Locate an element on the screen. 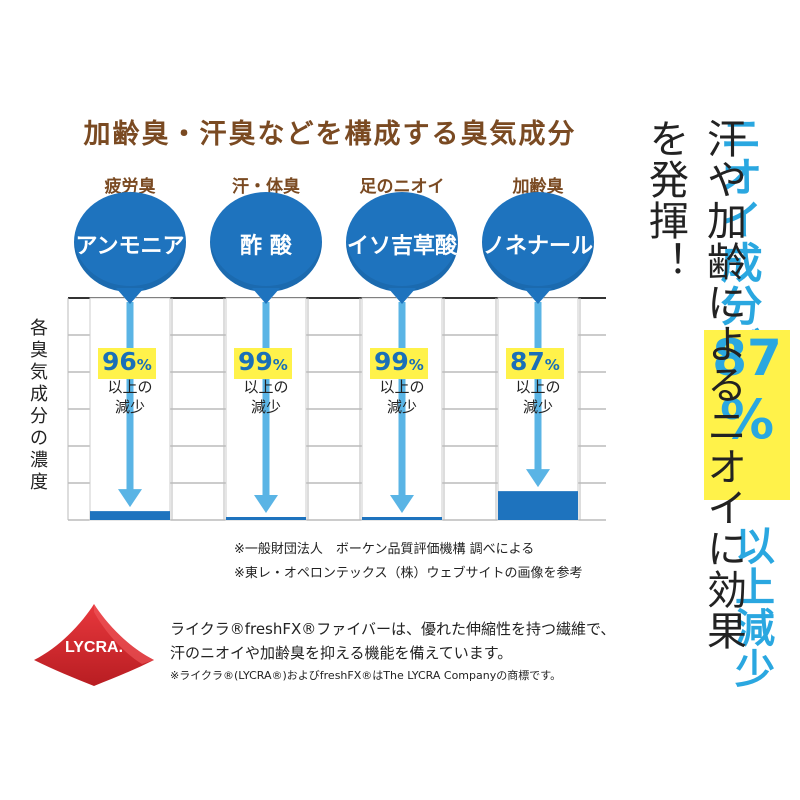 The height and width of the screenshot is (800, 800). odor-type-label: 足のニオイ is located at coordinates (402, 187).